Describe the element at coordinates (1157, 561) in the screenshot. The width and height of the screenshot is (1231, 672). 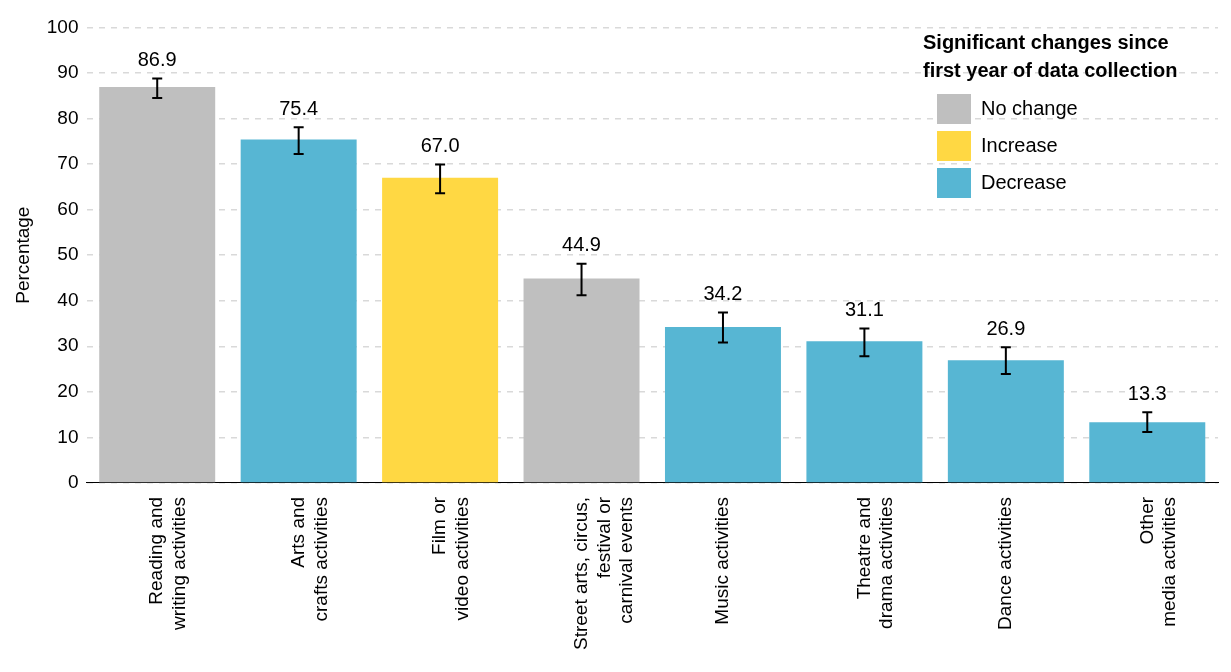
I see `x-tick-label: Other media activities` at that location.